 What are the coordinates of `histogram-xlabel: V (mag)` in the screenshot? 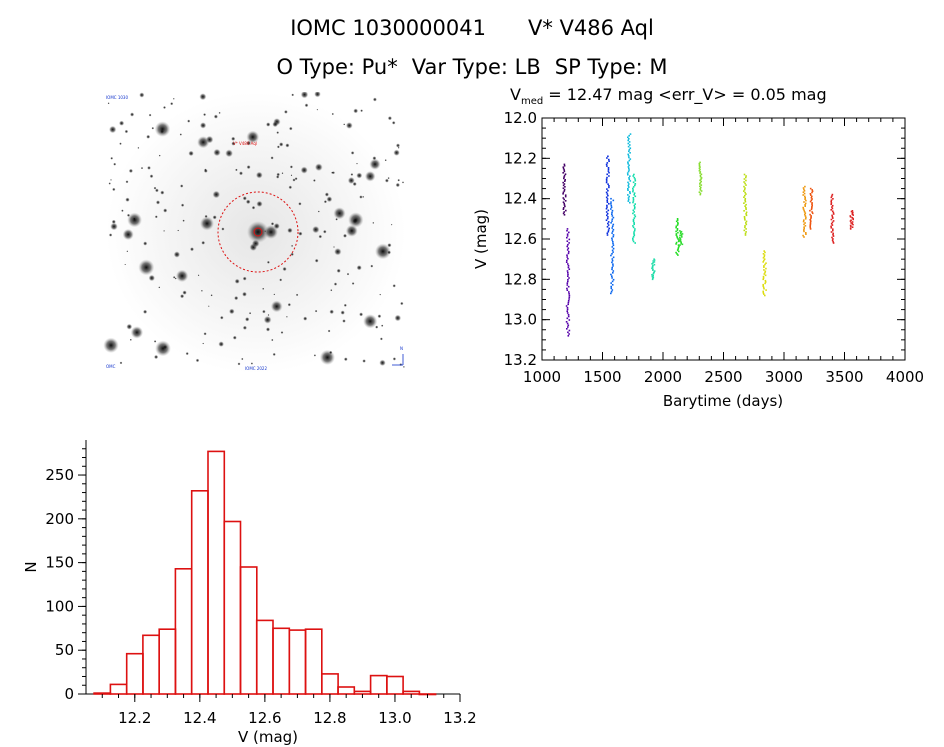 It's located at (268, 736).